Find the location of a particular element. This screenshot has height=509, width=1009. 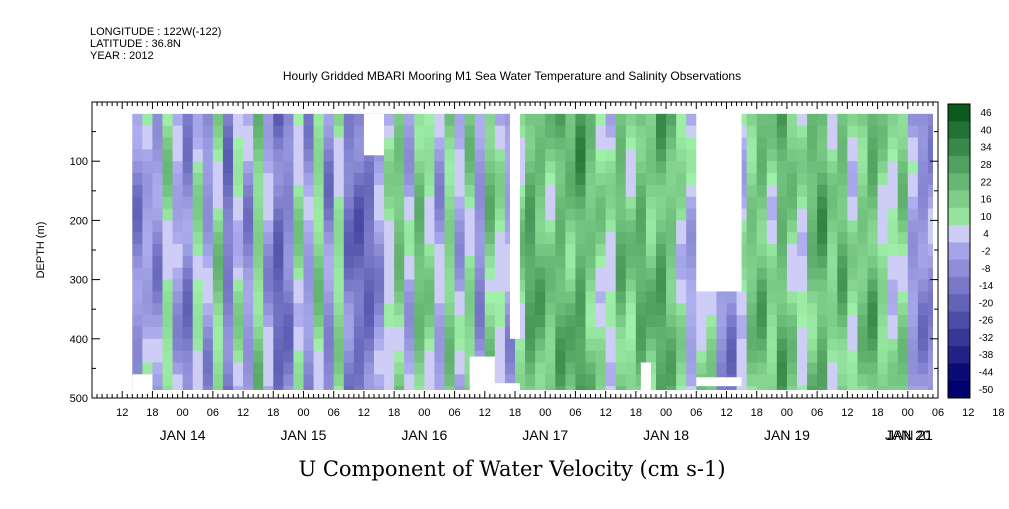

x-hour-label: 12 is located at coordinates (847, 413).